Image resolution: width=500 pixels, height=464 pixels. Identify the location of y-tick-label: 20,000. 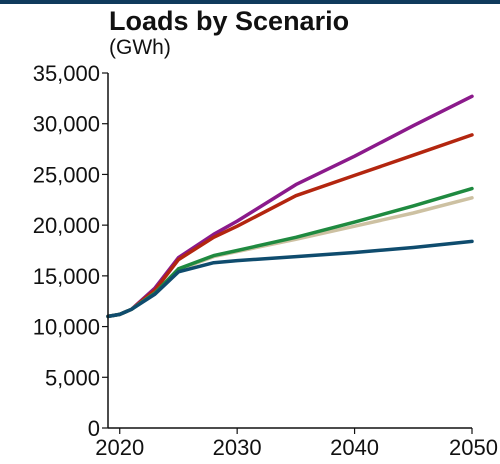
(66, 225).